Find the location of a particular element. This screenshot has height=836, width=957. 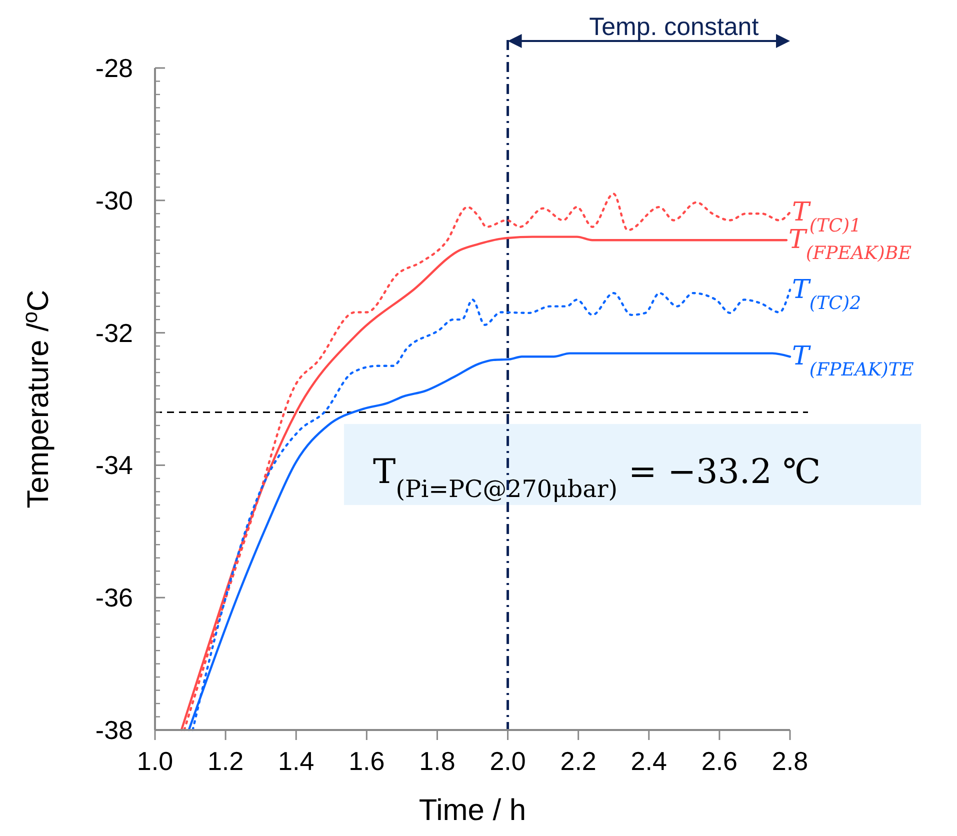

y-tick-label: -38 is located at coordinates (114, 730).